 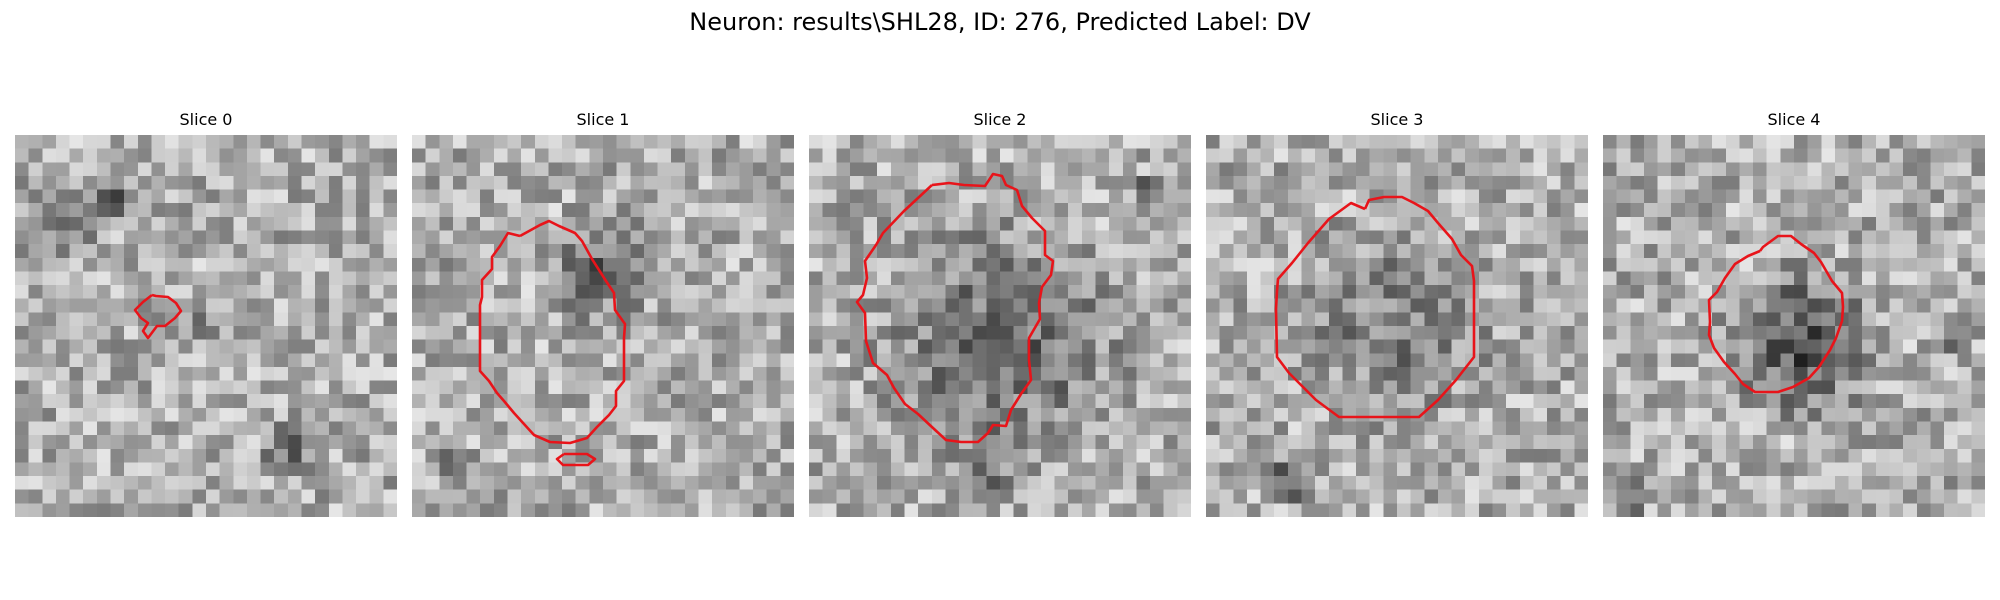 I want to click on slice-title: Slice 4, so click(x=1794, y=119).